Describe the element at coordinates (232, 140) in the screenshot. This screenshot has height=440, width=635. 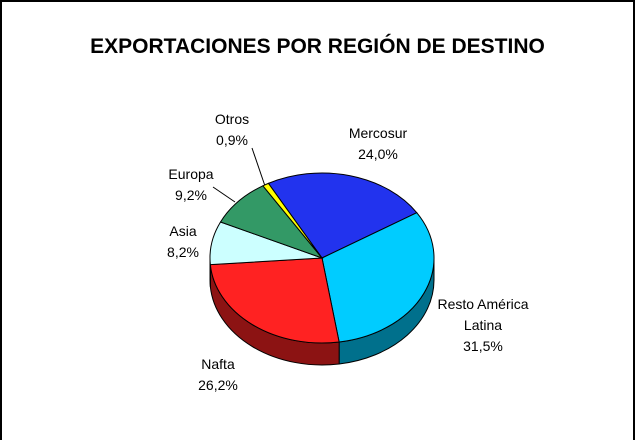
I see `value-label: 0,9%` at that location.